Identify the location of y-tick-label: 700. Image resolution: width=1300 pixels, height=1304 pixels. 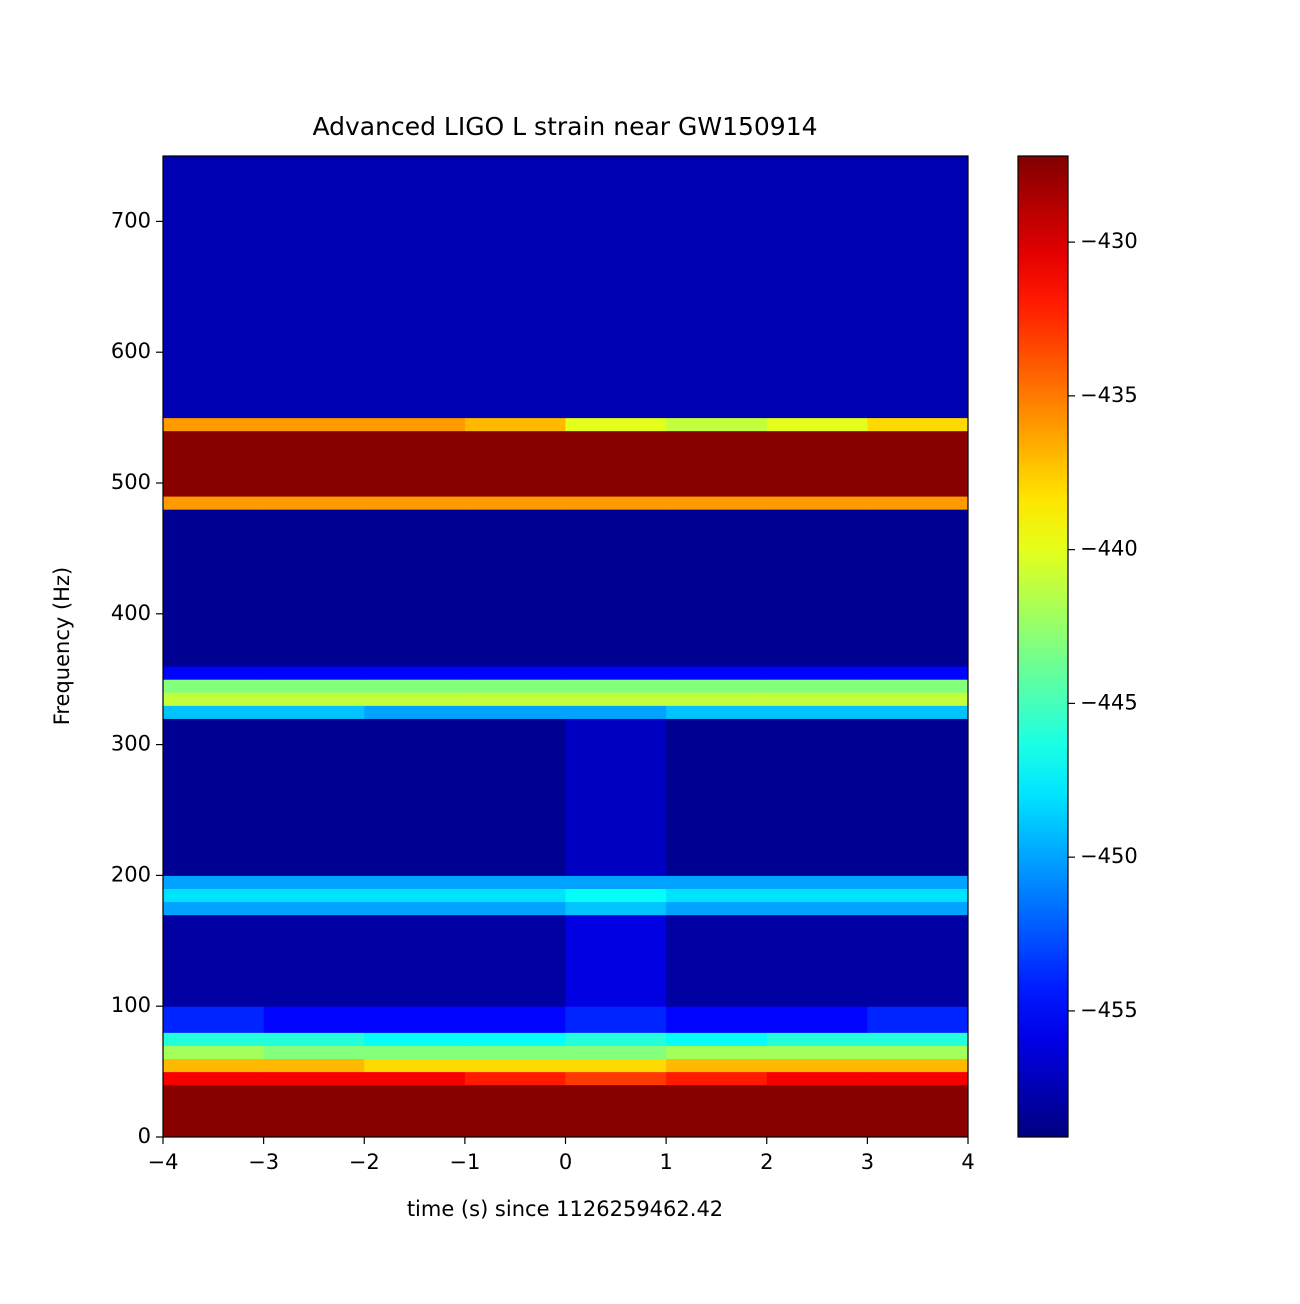
(131, 220).